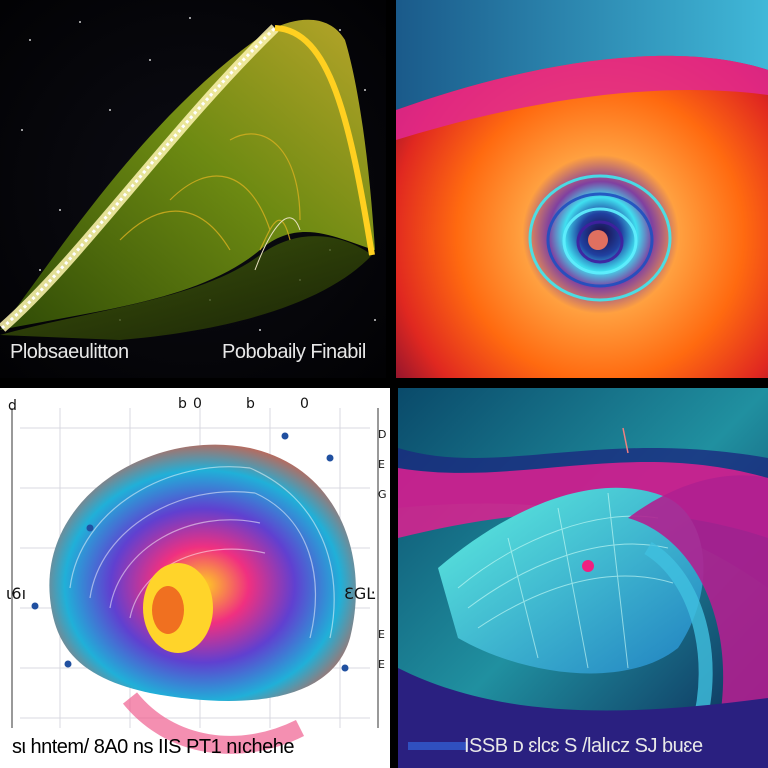 This screenshot has height=768, width=768. What do you see at coordinates (16, 593) in the screenshot?
I see `axis-label-left: ι6ı` at bounding box center [16, 593].